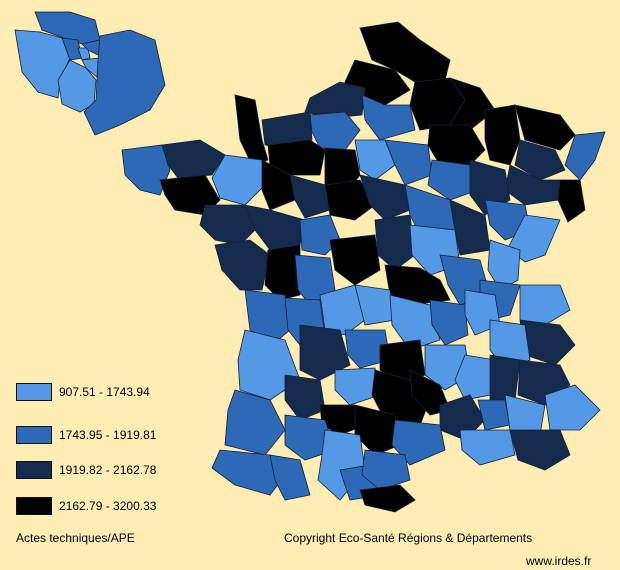  What do you see at coordinates (108, 506) in the screenshot?
I see `legend-label-4: 2162.79 - 3200.33` at bounding box center [108, 506].